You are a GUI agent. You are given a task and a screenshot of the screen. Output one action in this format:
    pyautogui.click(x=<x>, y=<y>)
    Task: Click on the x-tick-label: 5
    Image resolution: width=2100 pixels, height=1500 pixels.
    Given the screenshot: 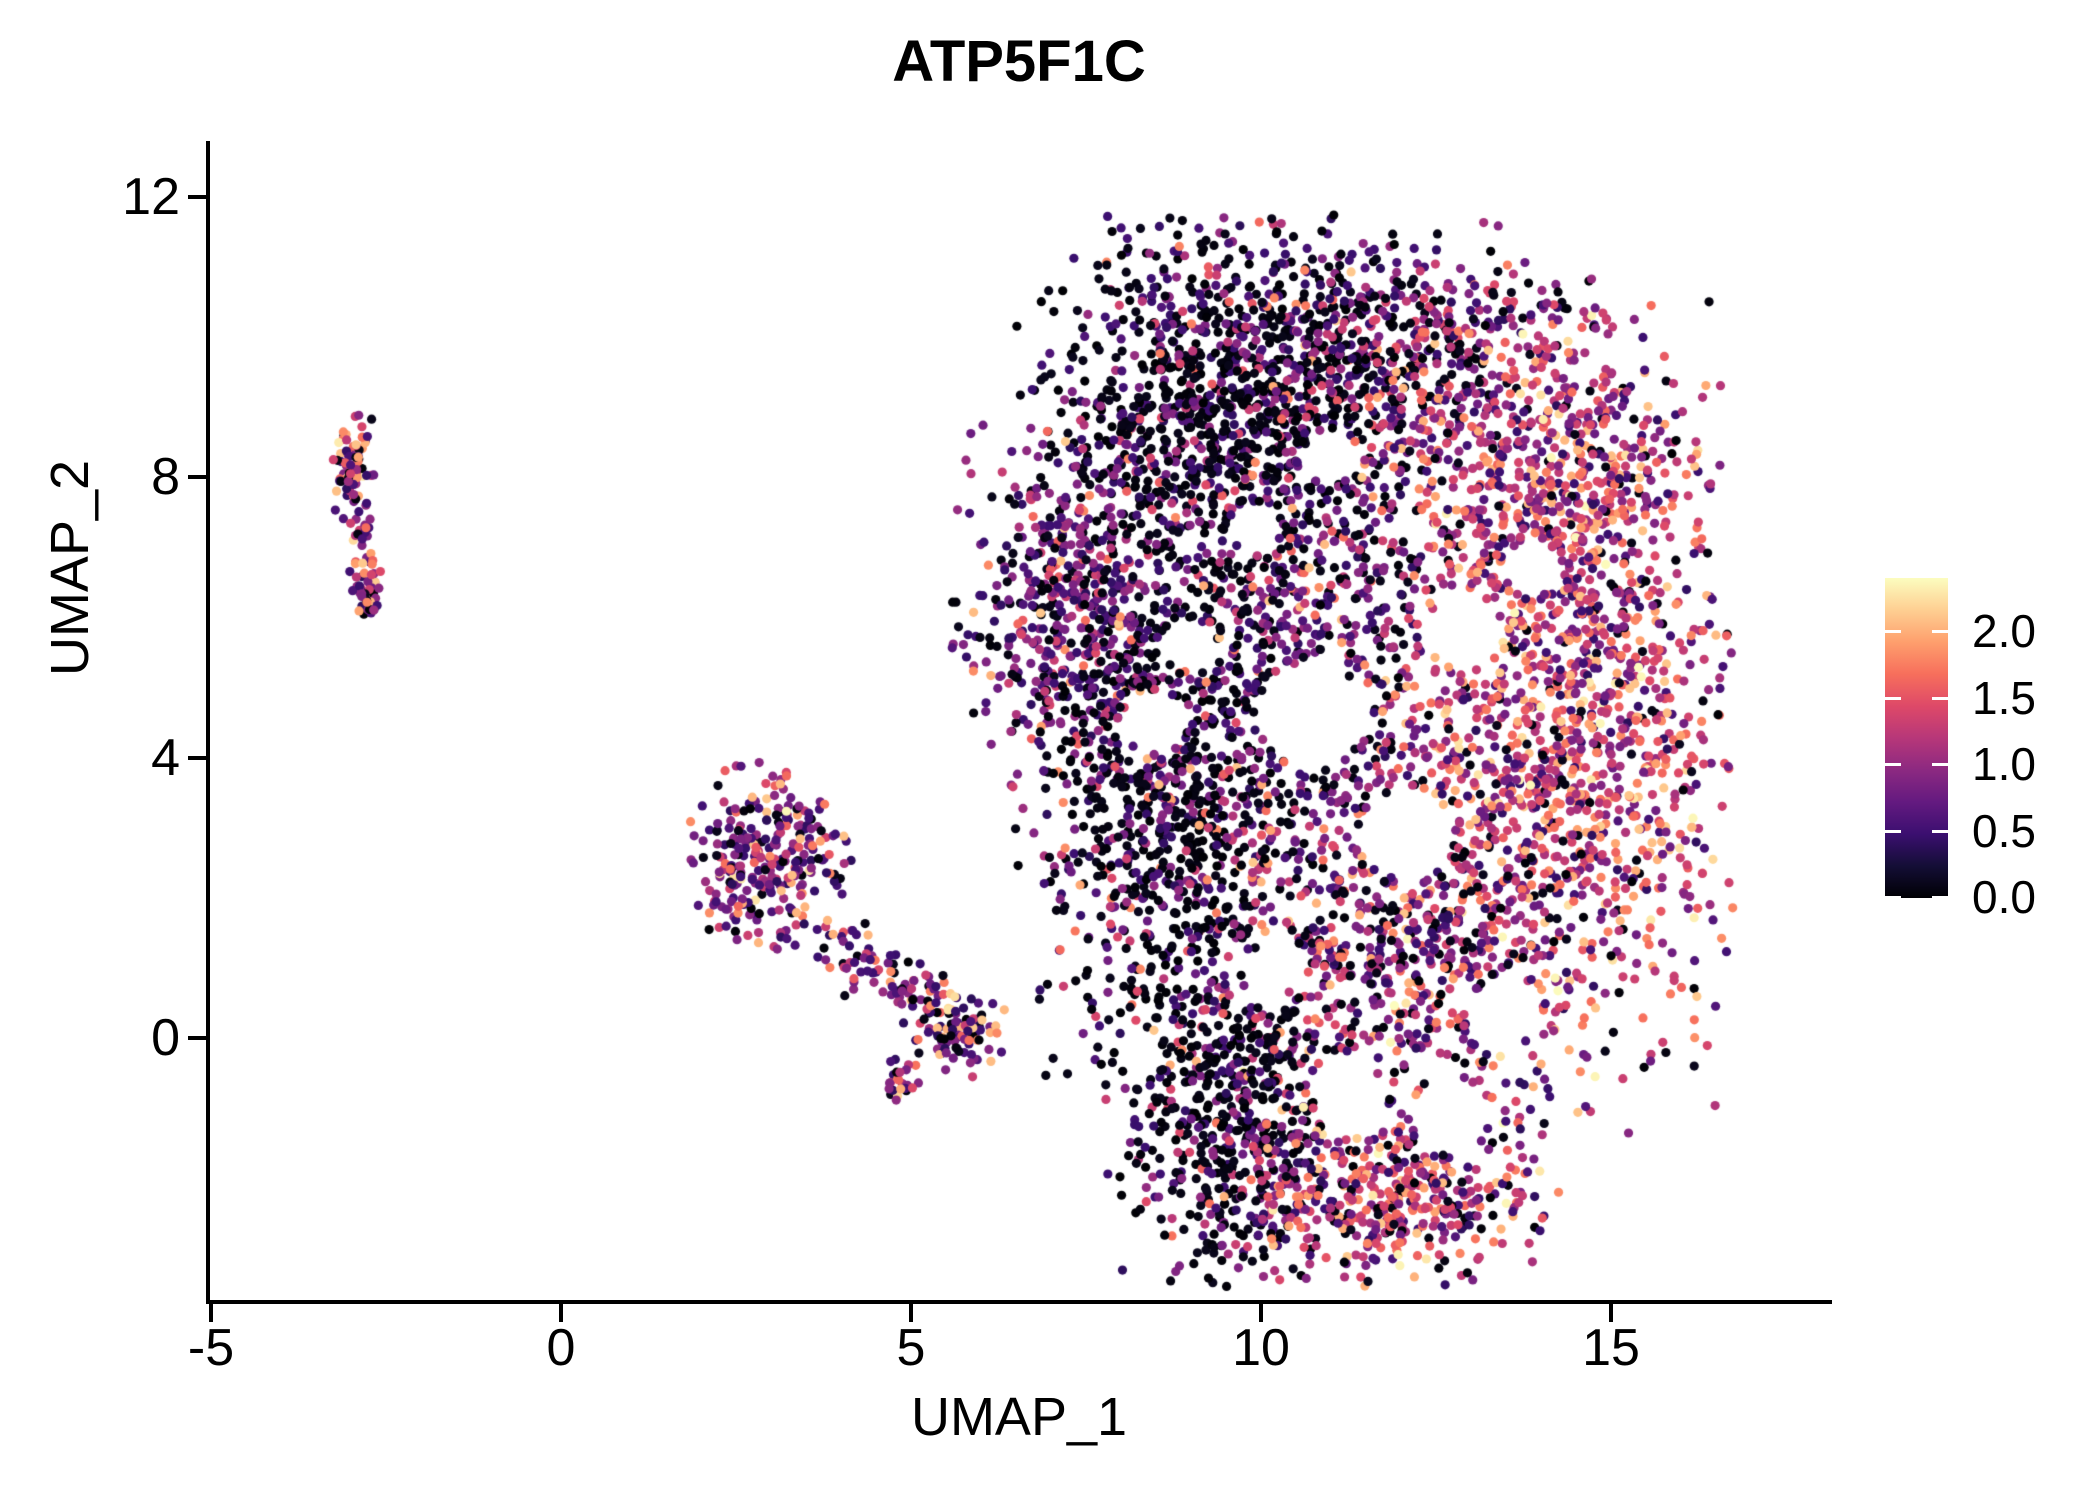 What is the action you would take?
    pyautogui.click(x=911, y=1348)
    